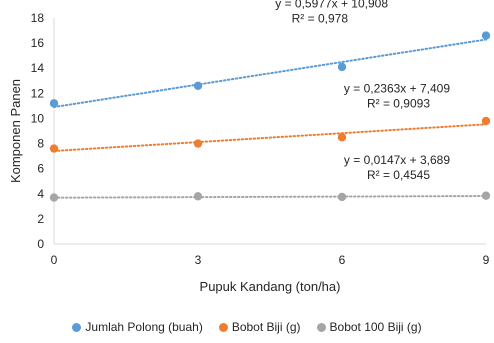  Describe the element at coordinates (40, 144) in the screenshot. I see `y-tick-label: 8` at that location.